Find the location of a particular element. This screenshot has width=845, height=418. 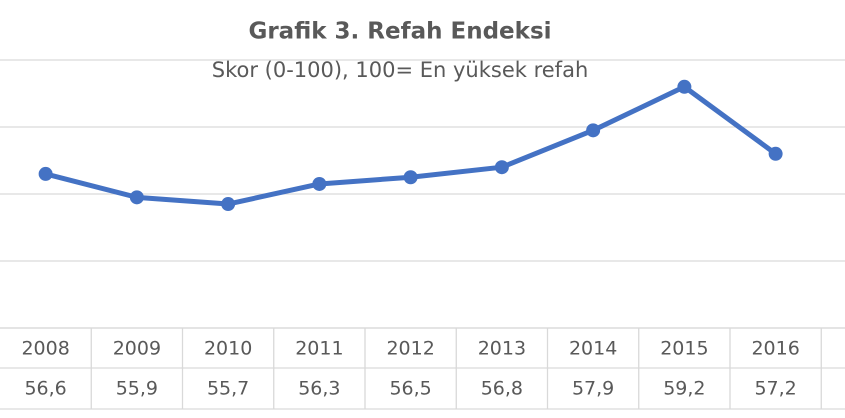

table-value: 56,3 is located at coordinates (319, 389).